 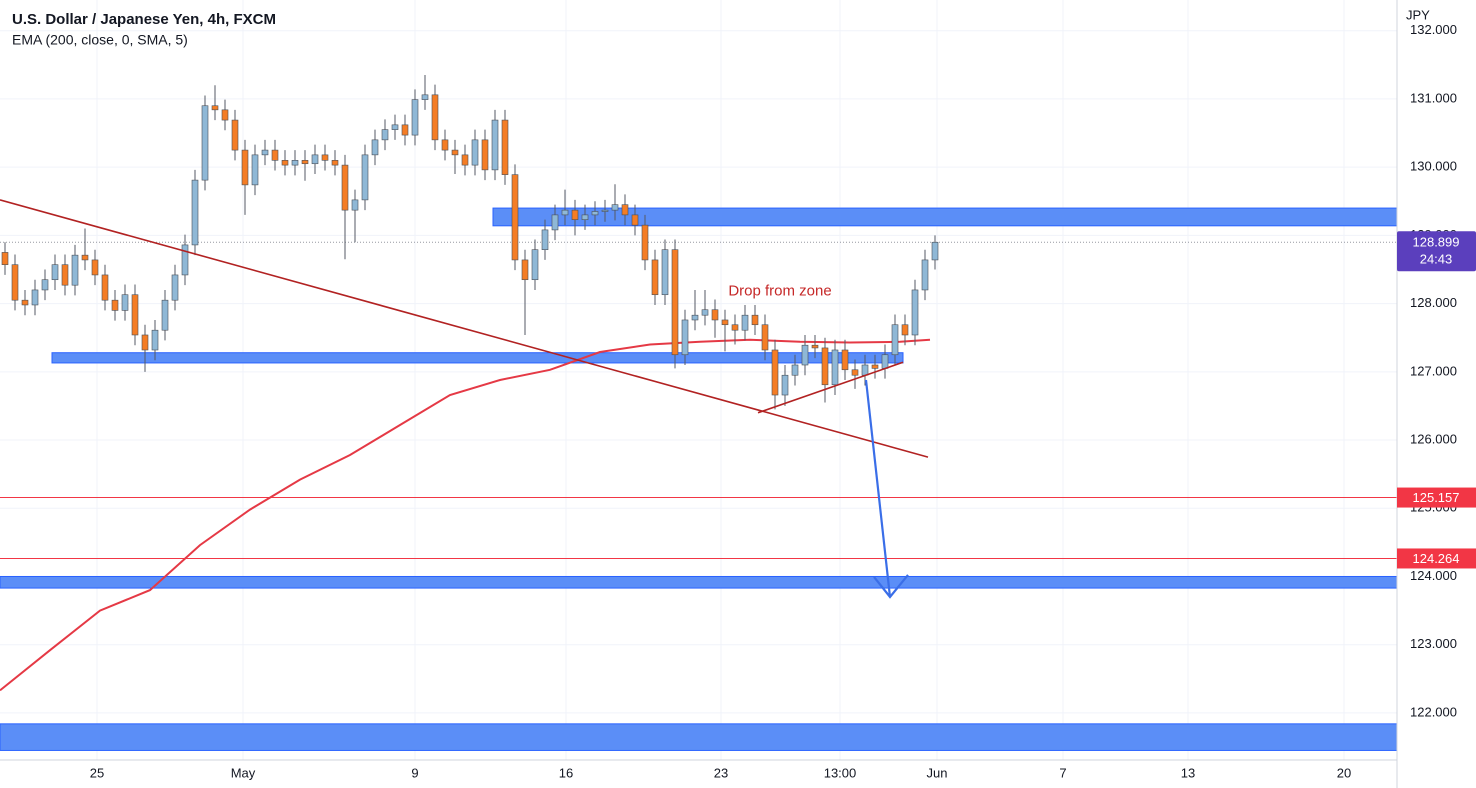 What do you see at coordinates (1433, 575) in the screenshot?
I see `y-tick-label: 124.000` at bounding box center [1433, 575].